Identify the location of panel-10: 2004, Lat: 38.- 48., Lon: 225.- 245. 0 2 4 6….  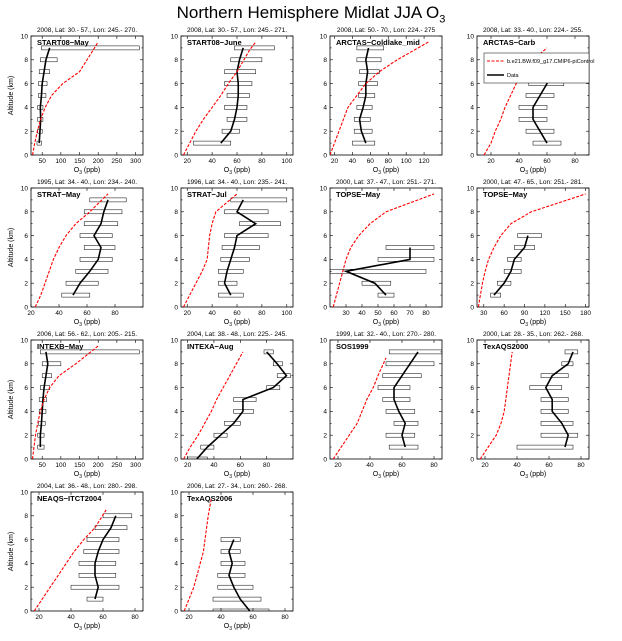
(232, 405).